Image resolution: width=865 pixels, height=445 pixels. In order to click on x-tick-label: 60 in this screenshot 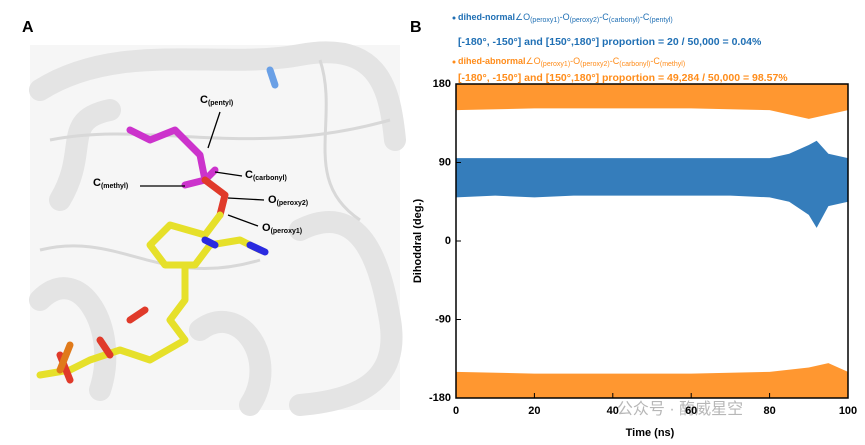, I will do `click(691, 411)`.